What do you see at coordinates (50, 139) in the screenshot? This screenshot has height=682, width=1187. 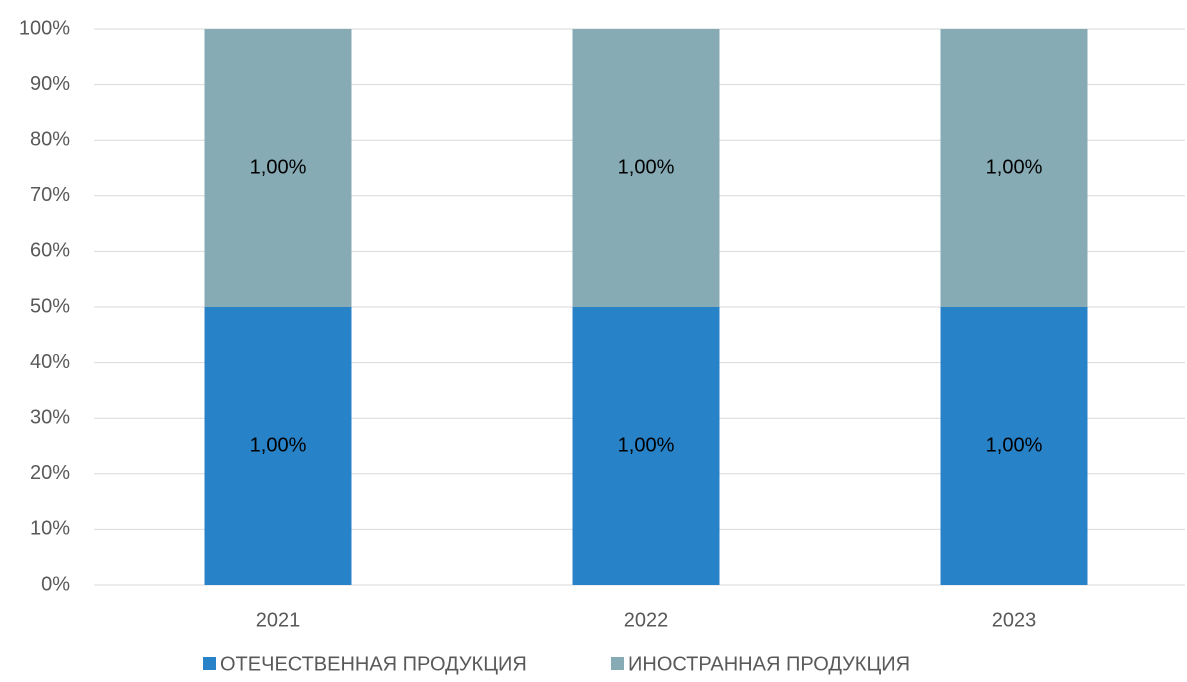 I see `y-tick-label: 80%` at bounding box center [50, 139].